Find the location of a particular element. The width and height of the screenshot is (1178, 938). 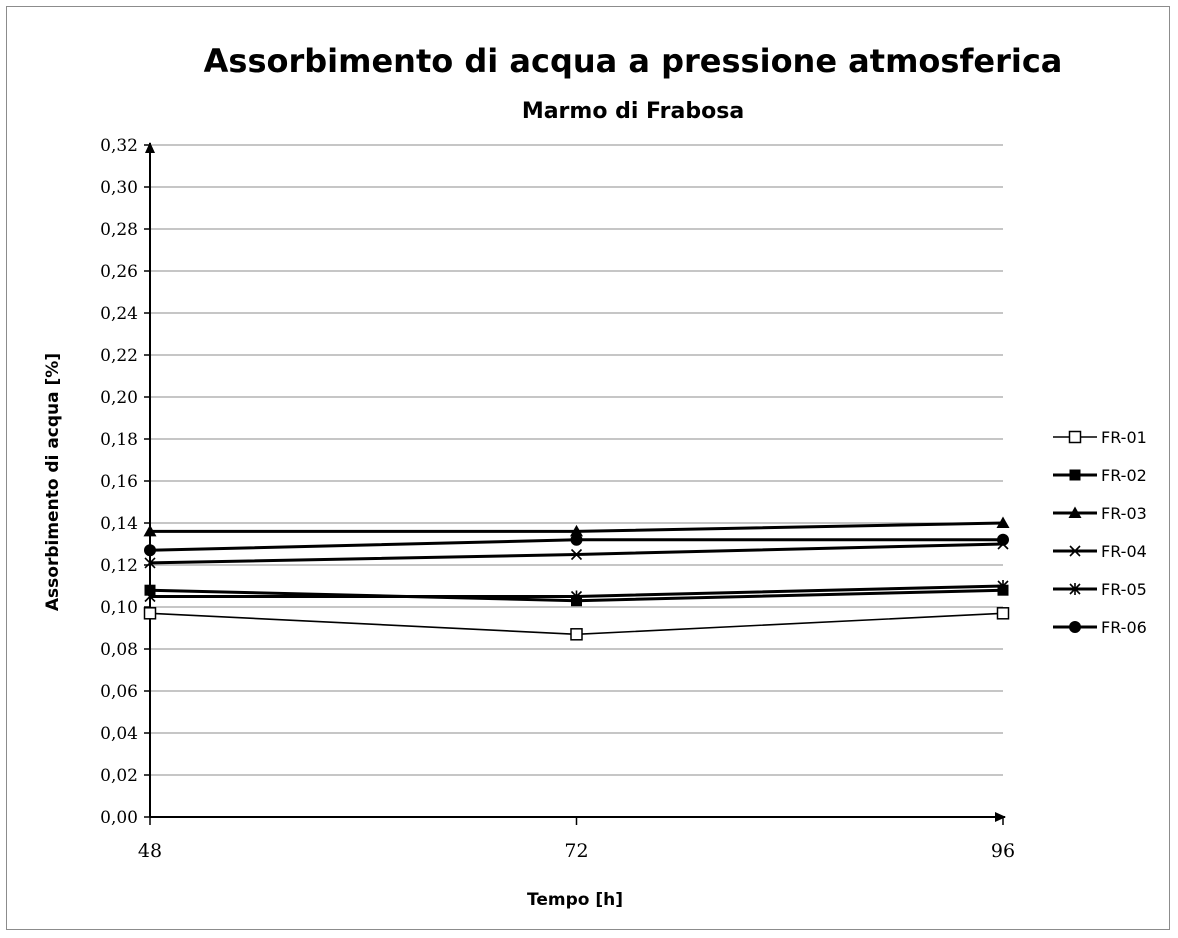

y-axis-arrow is located at coordinates (150, 147).